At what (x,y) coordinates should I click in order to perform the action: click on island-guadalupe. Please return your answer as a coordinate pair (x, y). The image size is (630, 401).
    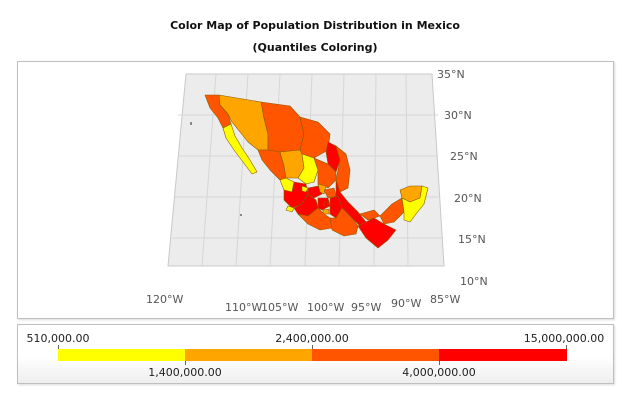
    Looking at the image, I should click on (191, 123).